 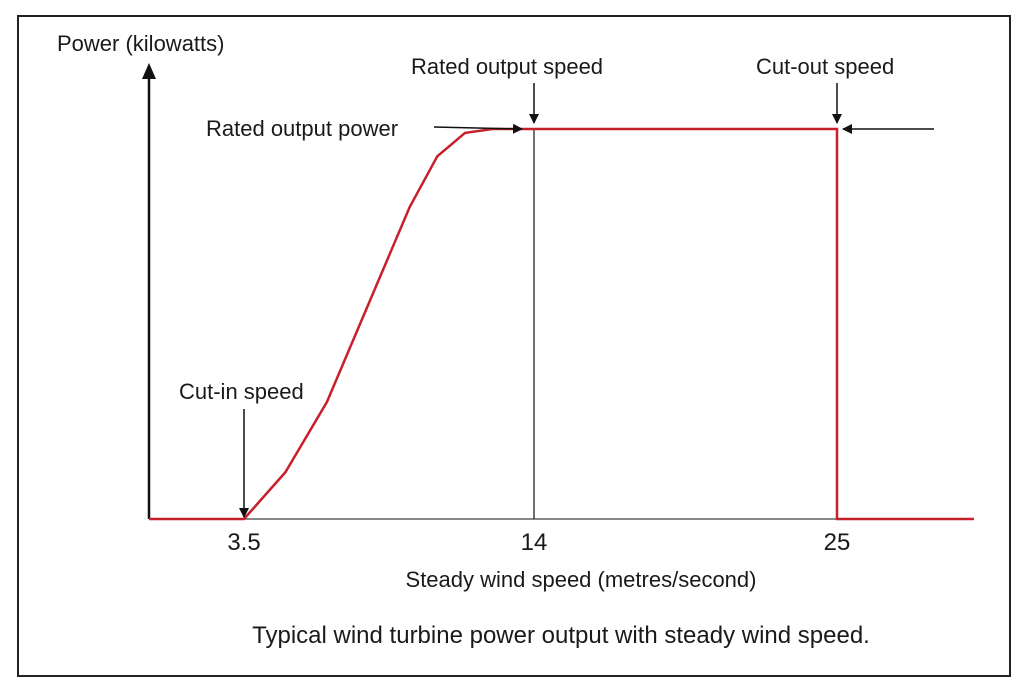 I want to click on annotation-rated-power-label: Rated output power, so click(x=302, y=128).